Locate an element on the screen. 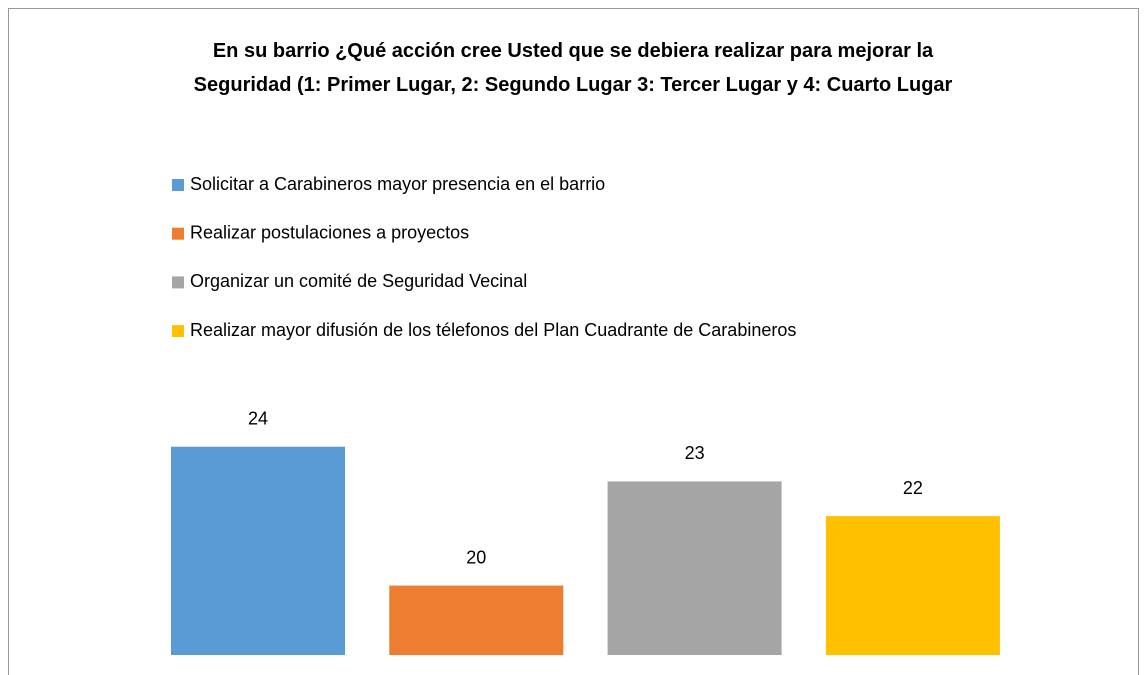 This screenshot has height=675, width=1147. data-label: 24 is located at coordinates (258, 418).